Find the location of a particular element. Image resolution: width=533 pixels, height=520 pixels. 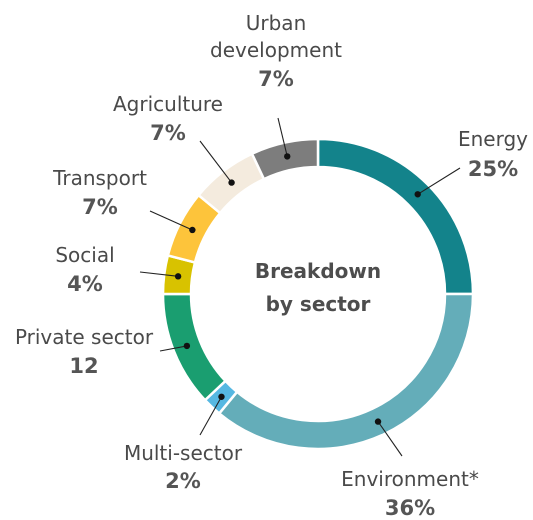

center-title-line-1: Breakdown is located at coordinates (318, 271).